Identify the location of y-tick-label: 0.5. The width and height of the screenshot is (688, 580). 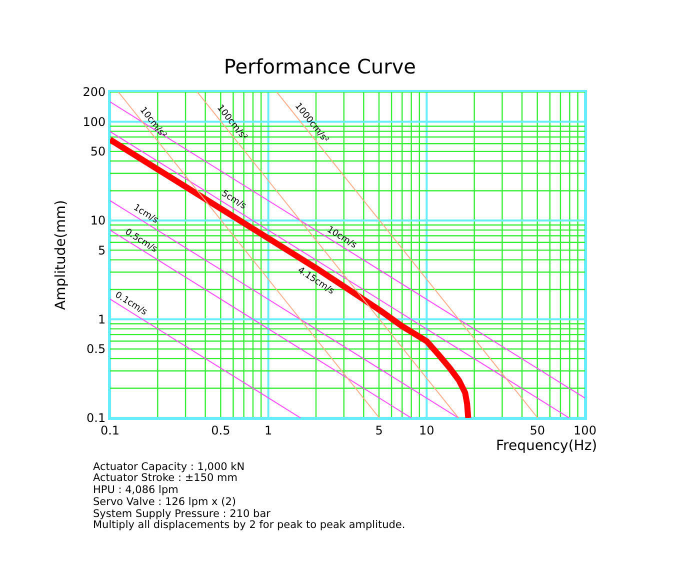
(96, 349).